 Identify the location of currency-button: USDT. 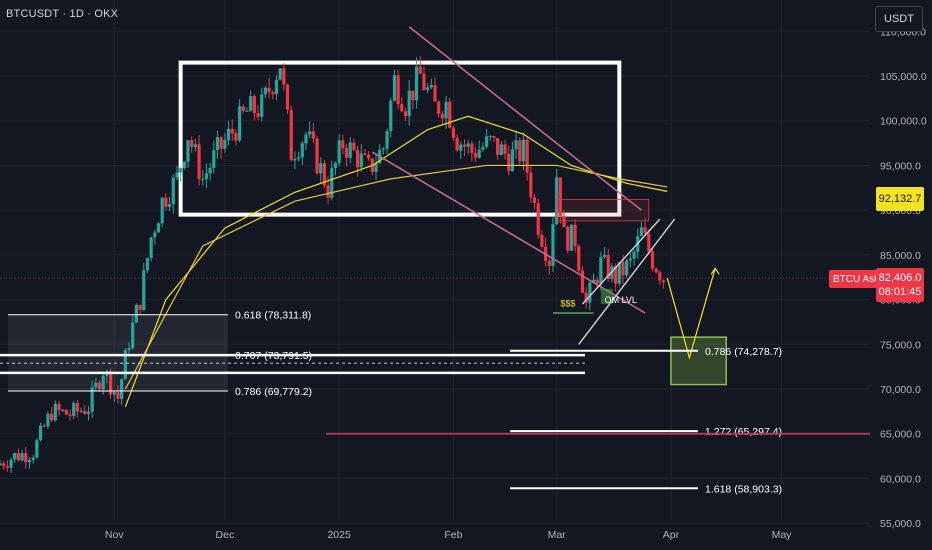
(899, 19).